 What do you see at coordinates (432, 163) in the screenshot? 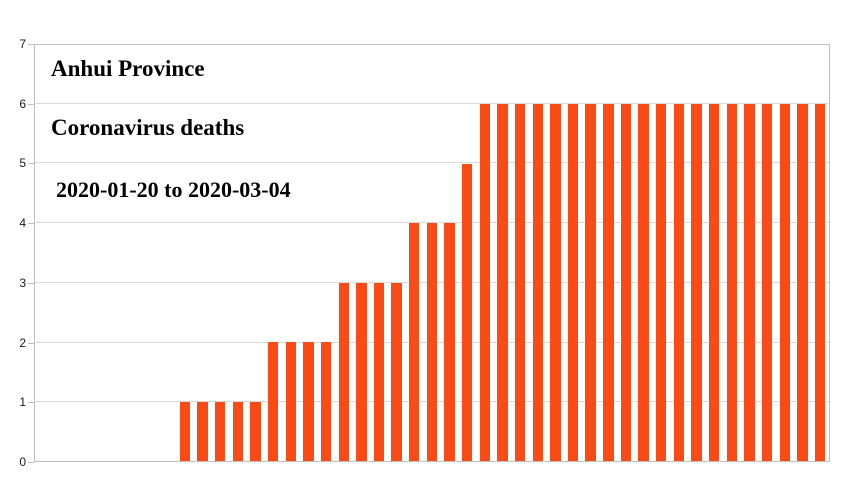
I see `gridline-y5` at bounding box center [432, 163].